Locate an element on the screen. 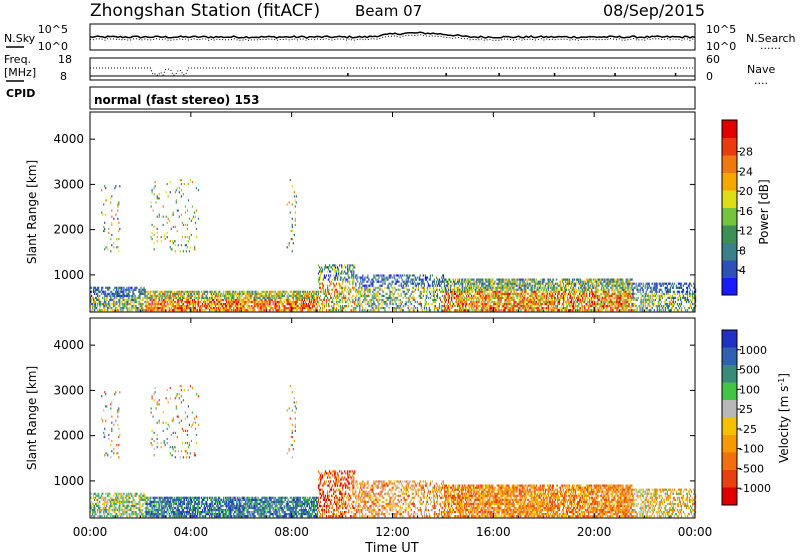 The width and height of the screenshot is (800, 554). freq-tick-top: 18 is located at coordinates (65, 59).